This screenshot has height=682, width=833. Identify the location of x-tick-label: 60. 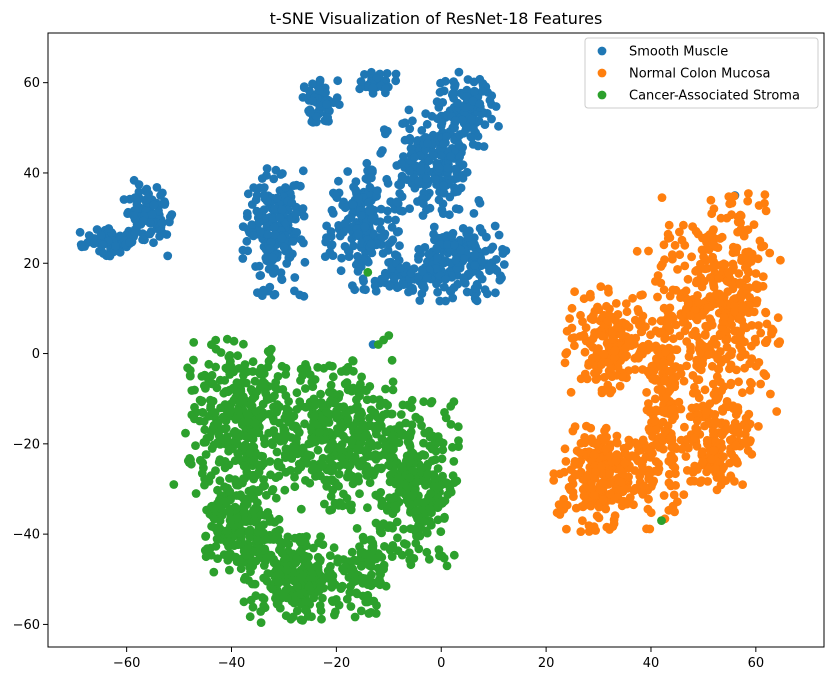
(756, 663).